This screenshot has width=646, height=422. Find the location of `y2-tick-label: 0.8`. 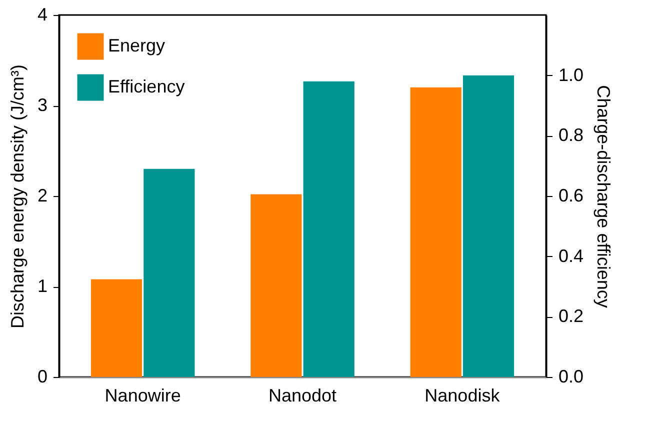

y2-tick-label: 0.8 is located at coordinates (571, 135).